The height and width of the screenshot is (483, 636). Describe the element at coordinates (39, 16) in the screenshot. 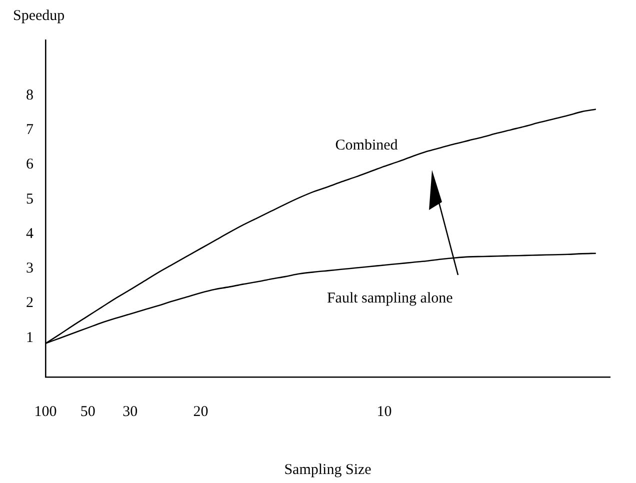

I see `y-axis-title: Speedup` at that location.